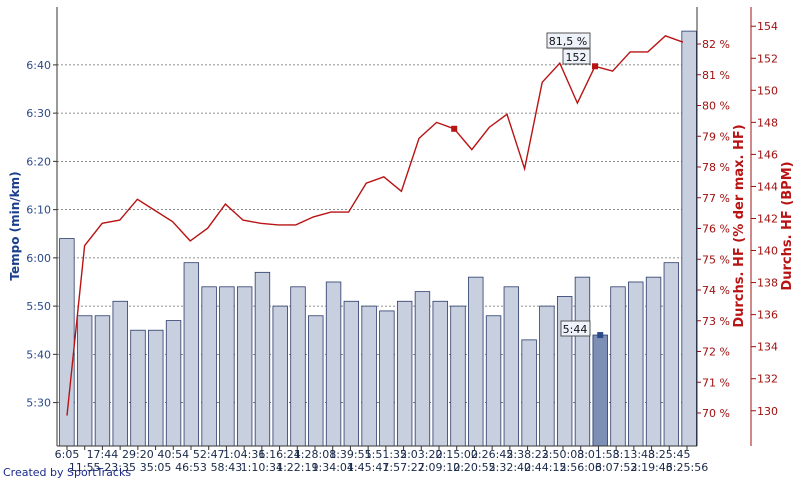 This screenshot has width=800, height=480. What do you see at coordinates (244, 454) in the screenshot?
I see `x-tick-label: 1:04:36` at bounding box center [244, 454].